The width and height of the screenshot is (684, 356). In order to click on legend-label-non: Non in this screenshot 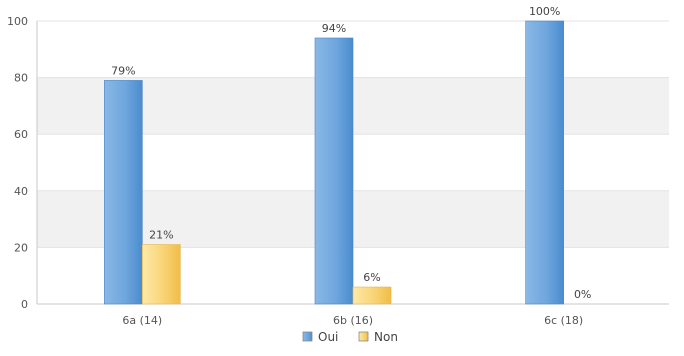, I will do `click(386, 337)`.